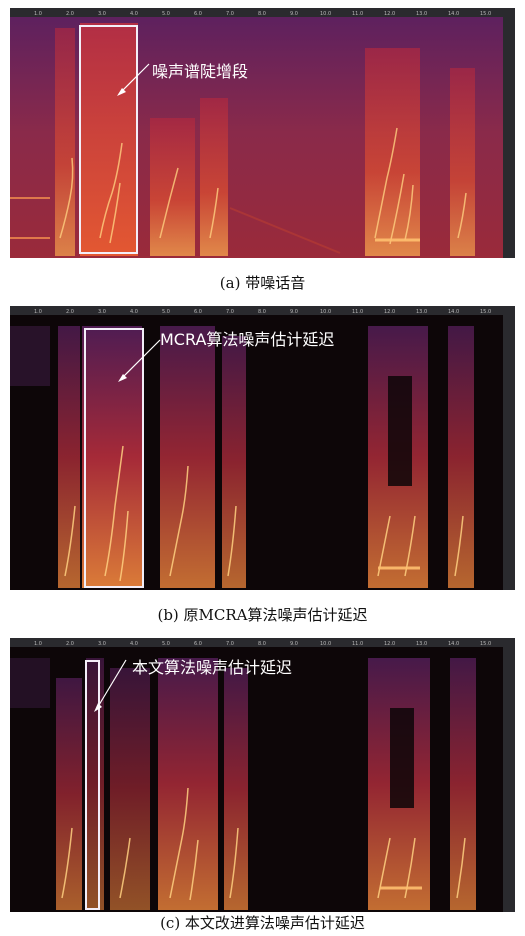 The width and height of the screenshot is (525, 936). I want to click on frequency-scale-a, so click(509, 137).